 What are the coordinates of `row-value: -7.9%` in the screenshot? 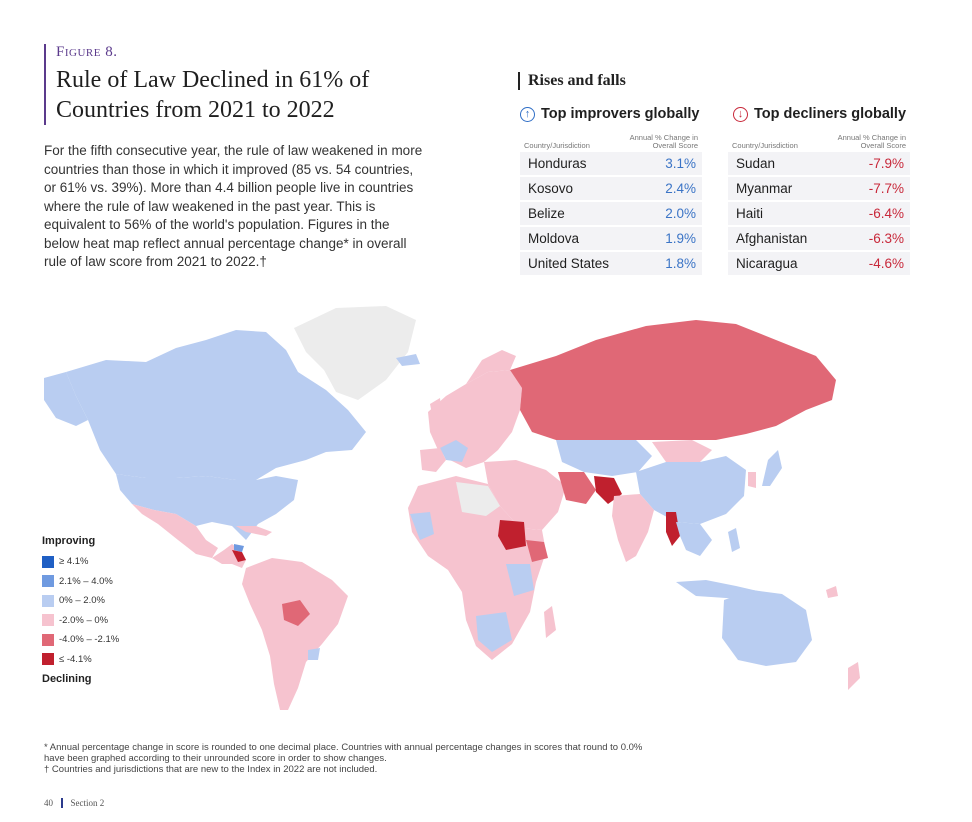 It's located at (886, 163).